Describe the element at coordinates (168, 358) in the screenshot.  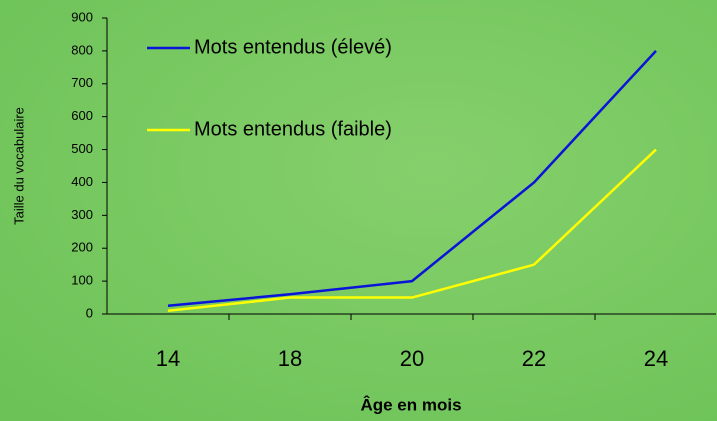
I see `x-tick-label: 14` at that location.